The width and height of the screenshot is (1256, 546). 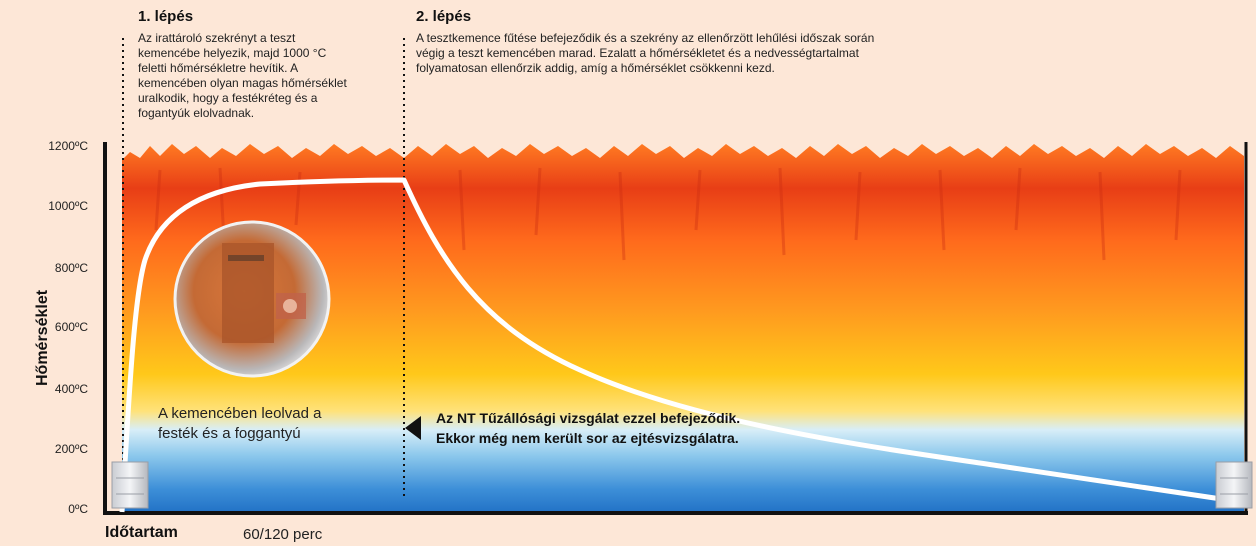 What do you see at coordinates (217, 38) in the screenshot?
I see `step1-line: Az irattároló szekrényt a teszt` at bounding box center [217, 38].